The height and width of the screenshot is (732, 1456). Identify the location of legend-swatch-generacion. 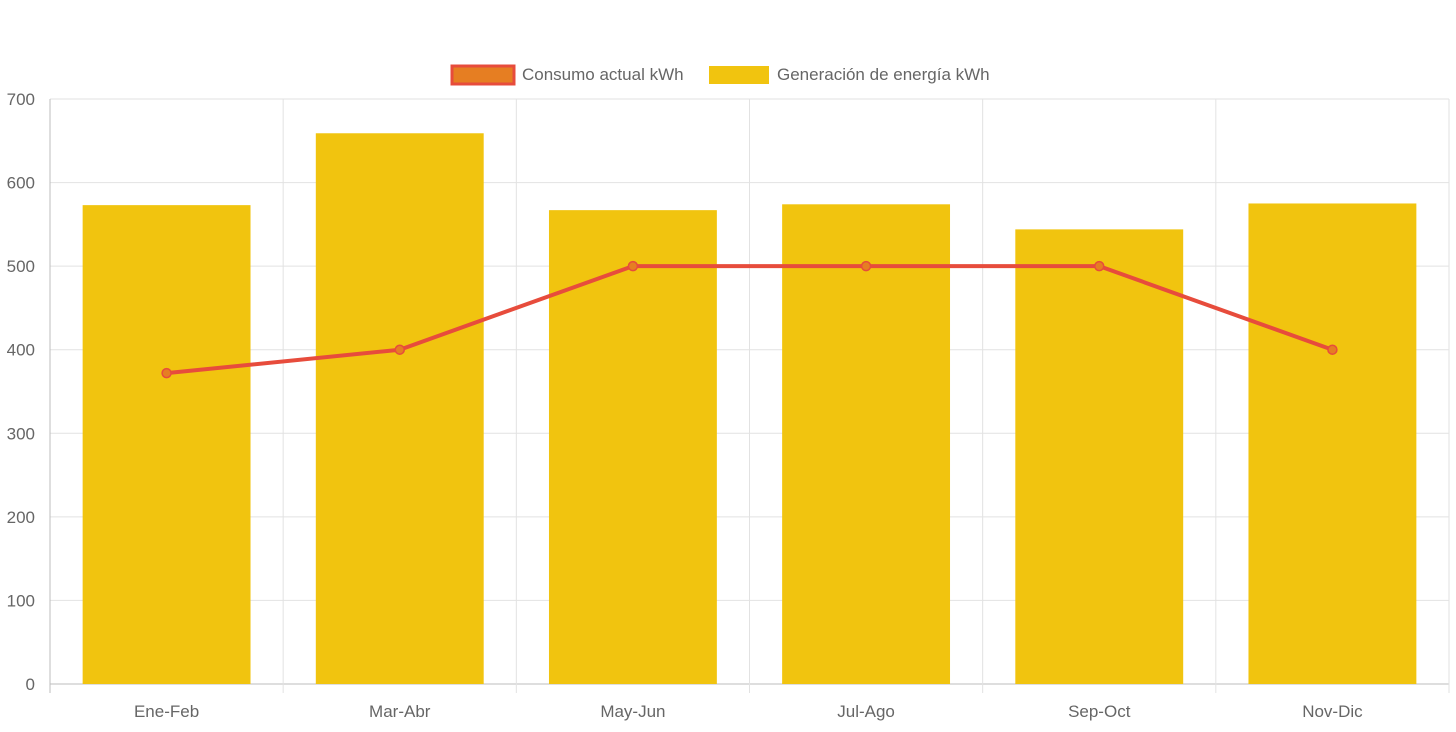
(739, 75).